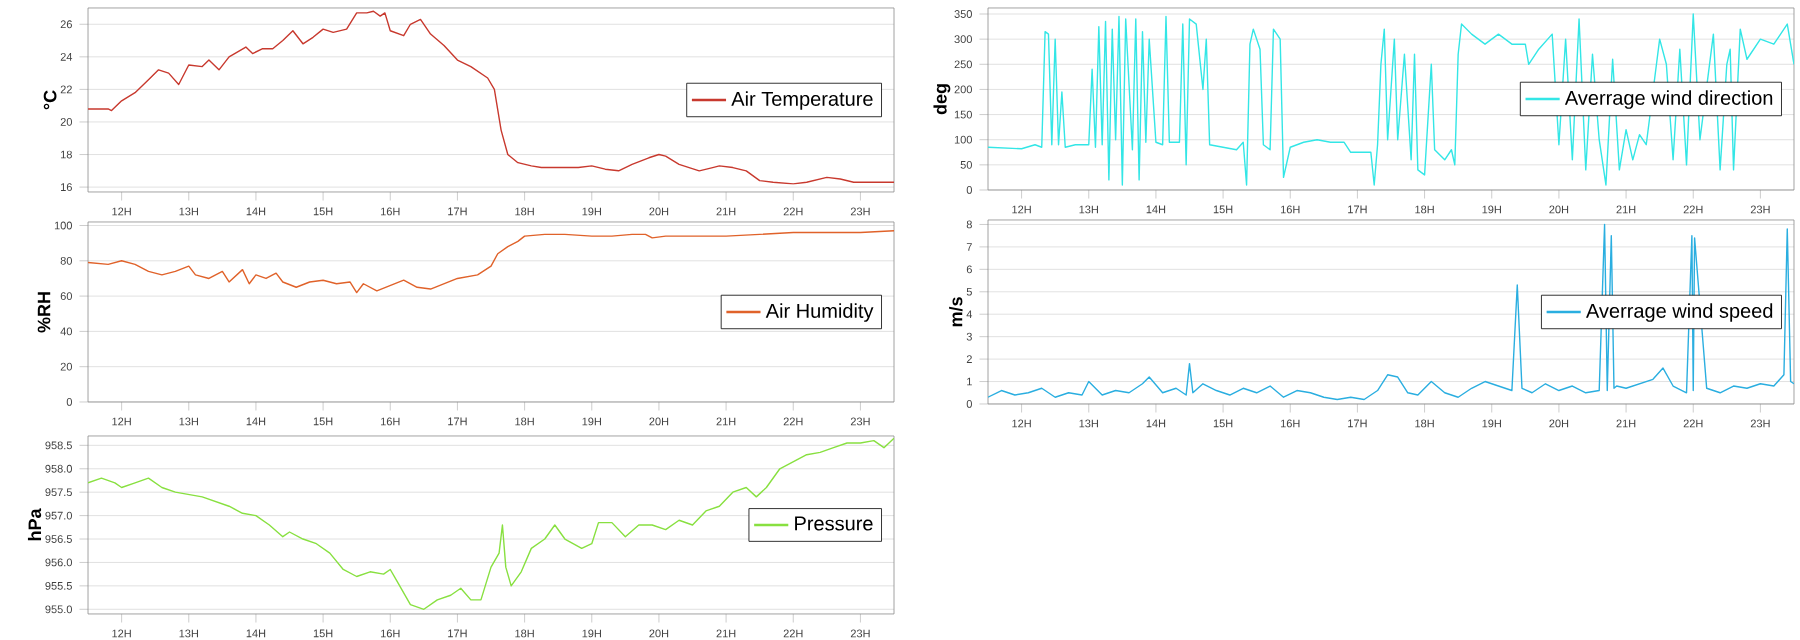 Image resolution: width=1800 pixels, height=640 pixels. What do you see at coordinates (819, 312) in the screenshot?
I see `legend-label: Air Humidity` at bounding box center [819, 312].